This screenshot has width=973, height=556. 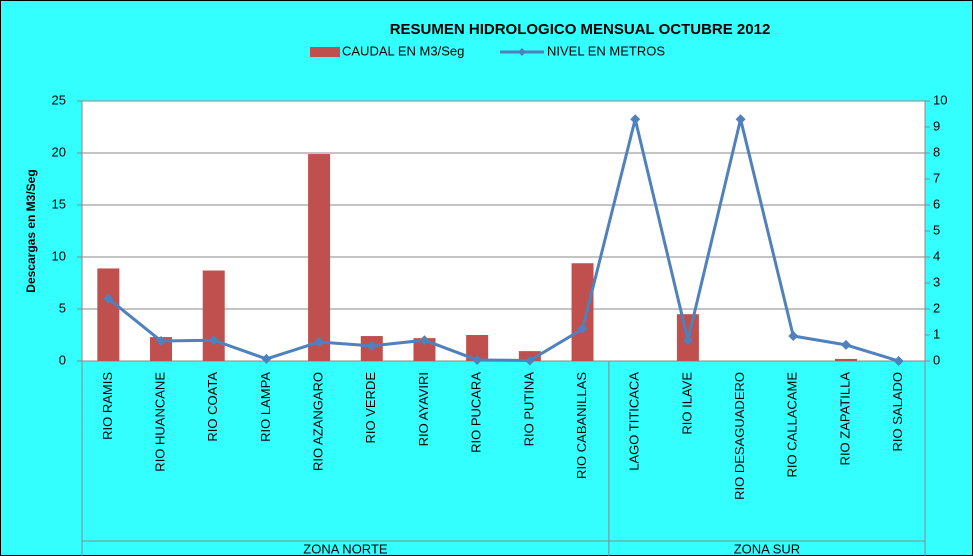 I want to click on x-tick-label: RIO AZANGARO, so click(x=318, y=421).